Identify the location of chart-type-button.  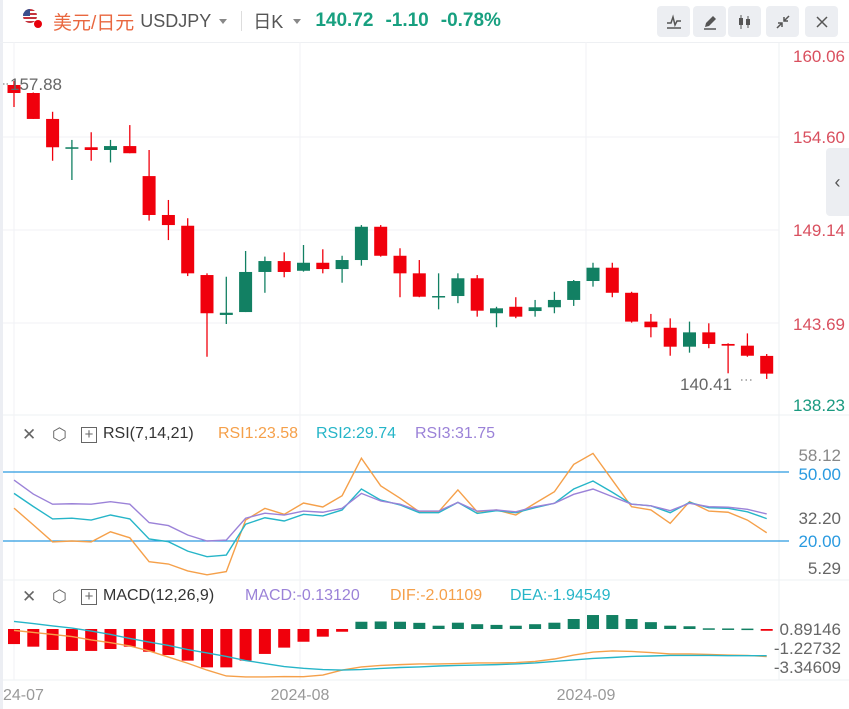
(744, 21).